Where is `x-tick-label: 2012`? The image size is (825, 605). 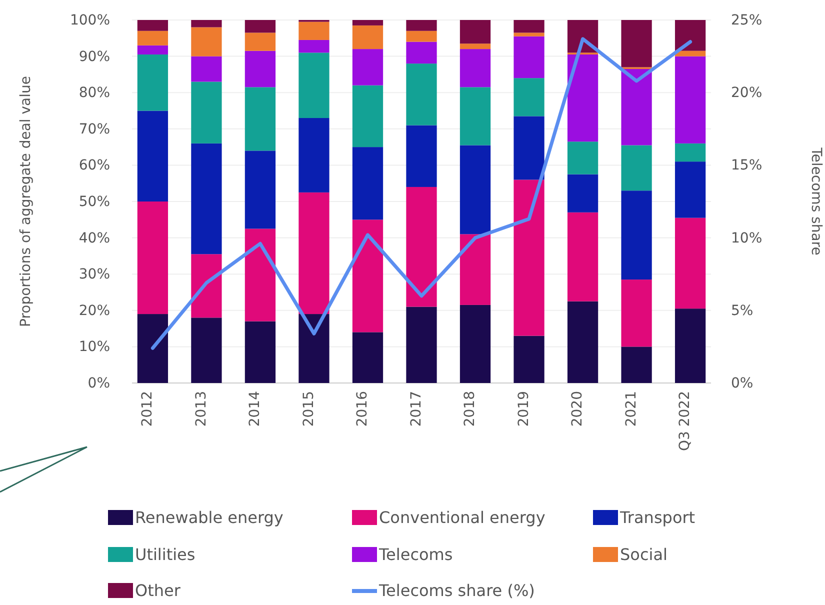 x-tick-label: 2012 is located at coordinates (148, 409).